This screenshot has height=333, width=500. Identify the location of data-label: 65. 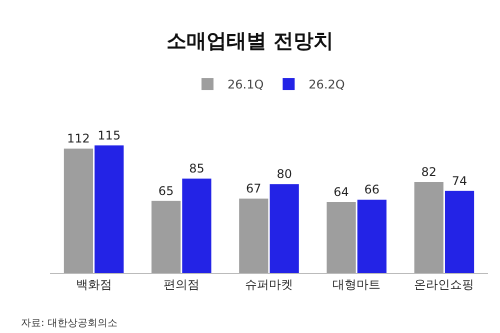
(166, 191).